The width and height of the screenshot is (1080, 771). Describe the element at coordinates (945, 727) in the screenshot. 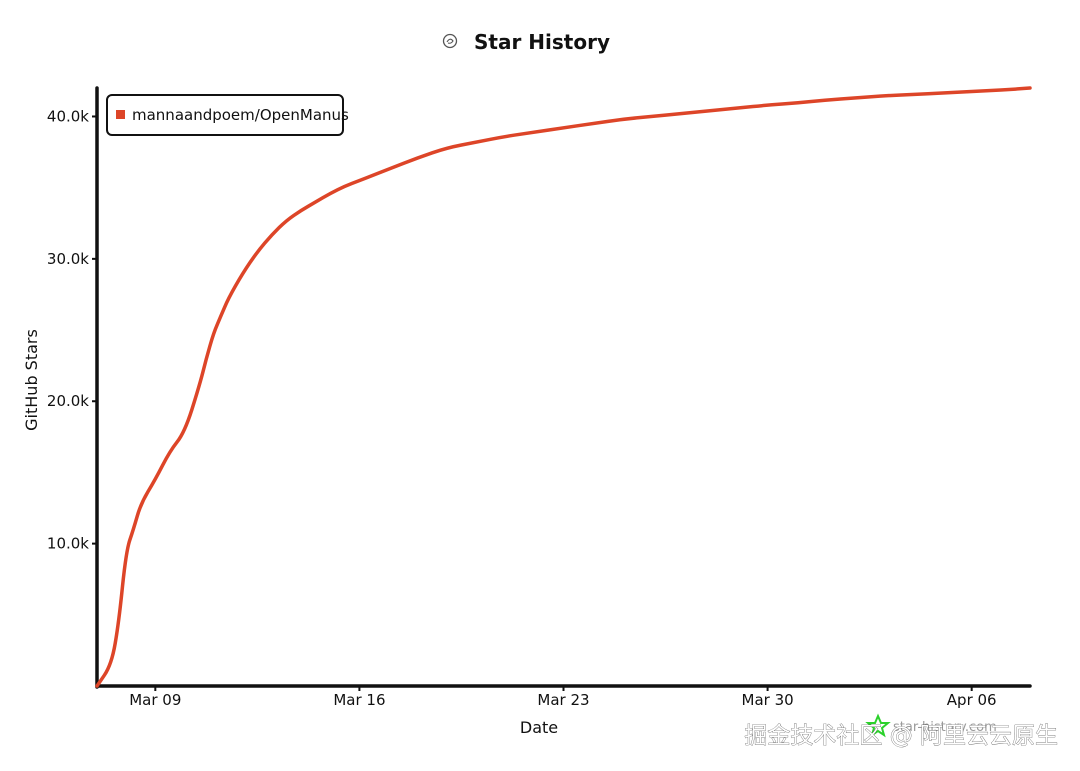

I see `watermark-site: star-history.com` at that location.